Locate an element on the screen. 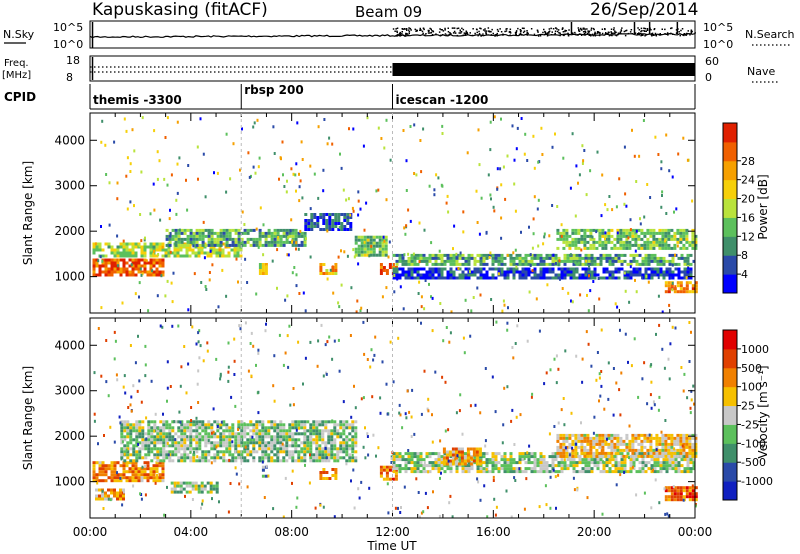 Image resolution: width=800 pixels, height=554 pixels. cpid-segment-1: rbsp 200 is located at coordinates (273, 90).